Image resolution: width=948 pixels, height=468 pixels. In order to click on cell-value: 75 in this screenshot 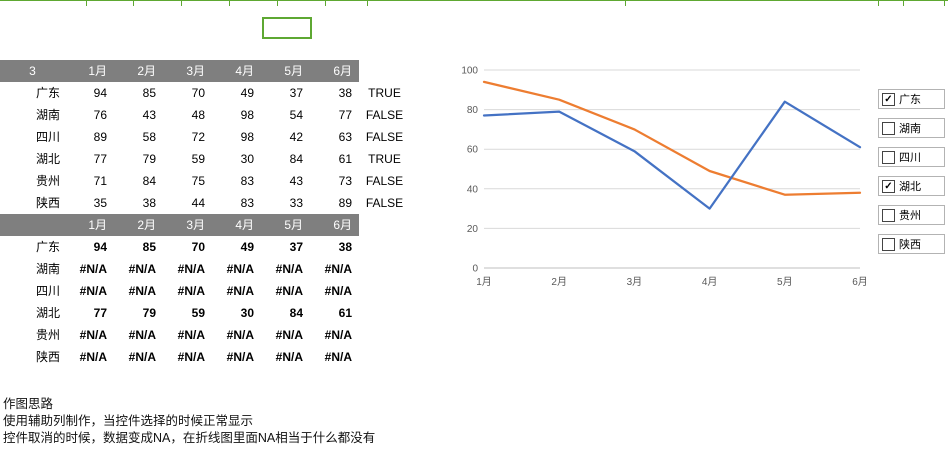, I will do `click(198, 181)`.